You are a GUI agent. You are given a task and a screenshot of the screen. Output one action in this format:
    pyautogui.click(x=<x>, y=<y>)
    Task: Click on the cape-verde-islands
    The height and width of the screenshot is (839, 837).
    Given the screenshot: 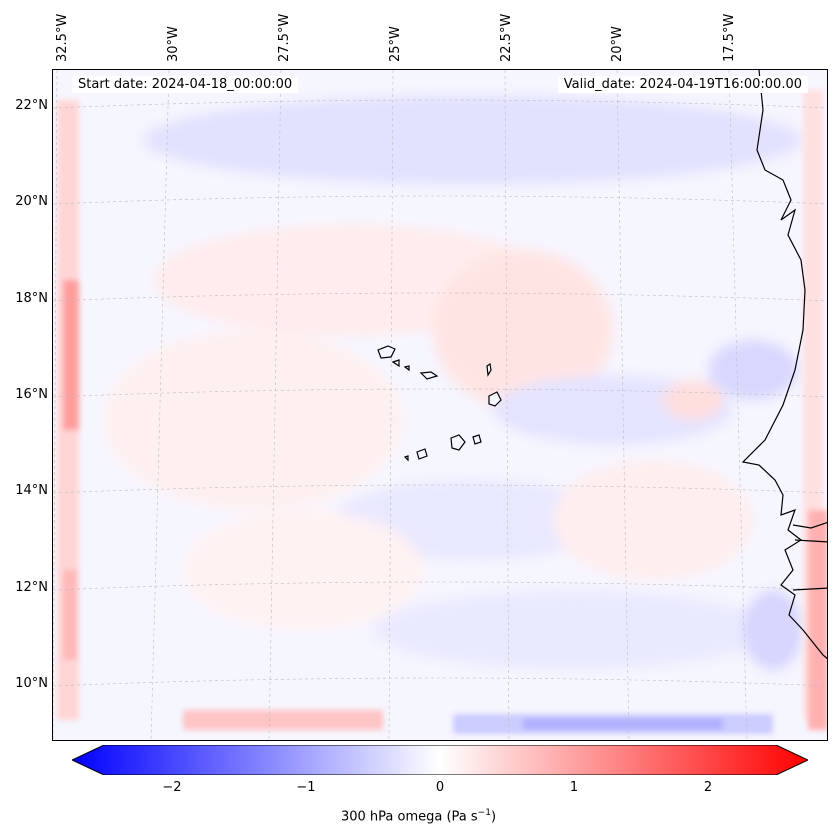 What is the action you would take?
    pyautogui.click(x=439, y=403)
    